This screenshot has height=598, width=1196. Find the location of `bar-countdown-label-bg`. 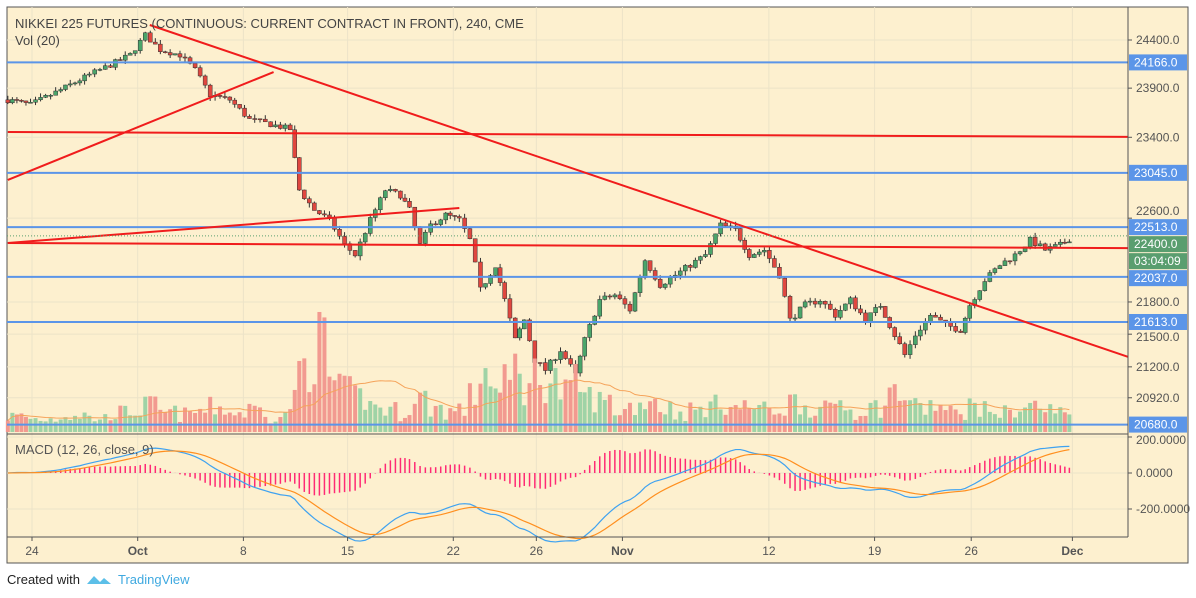

bar-countdown-label-bg is located at coordinates (1158, 261).